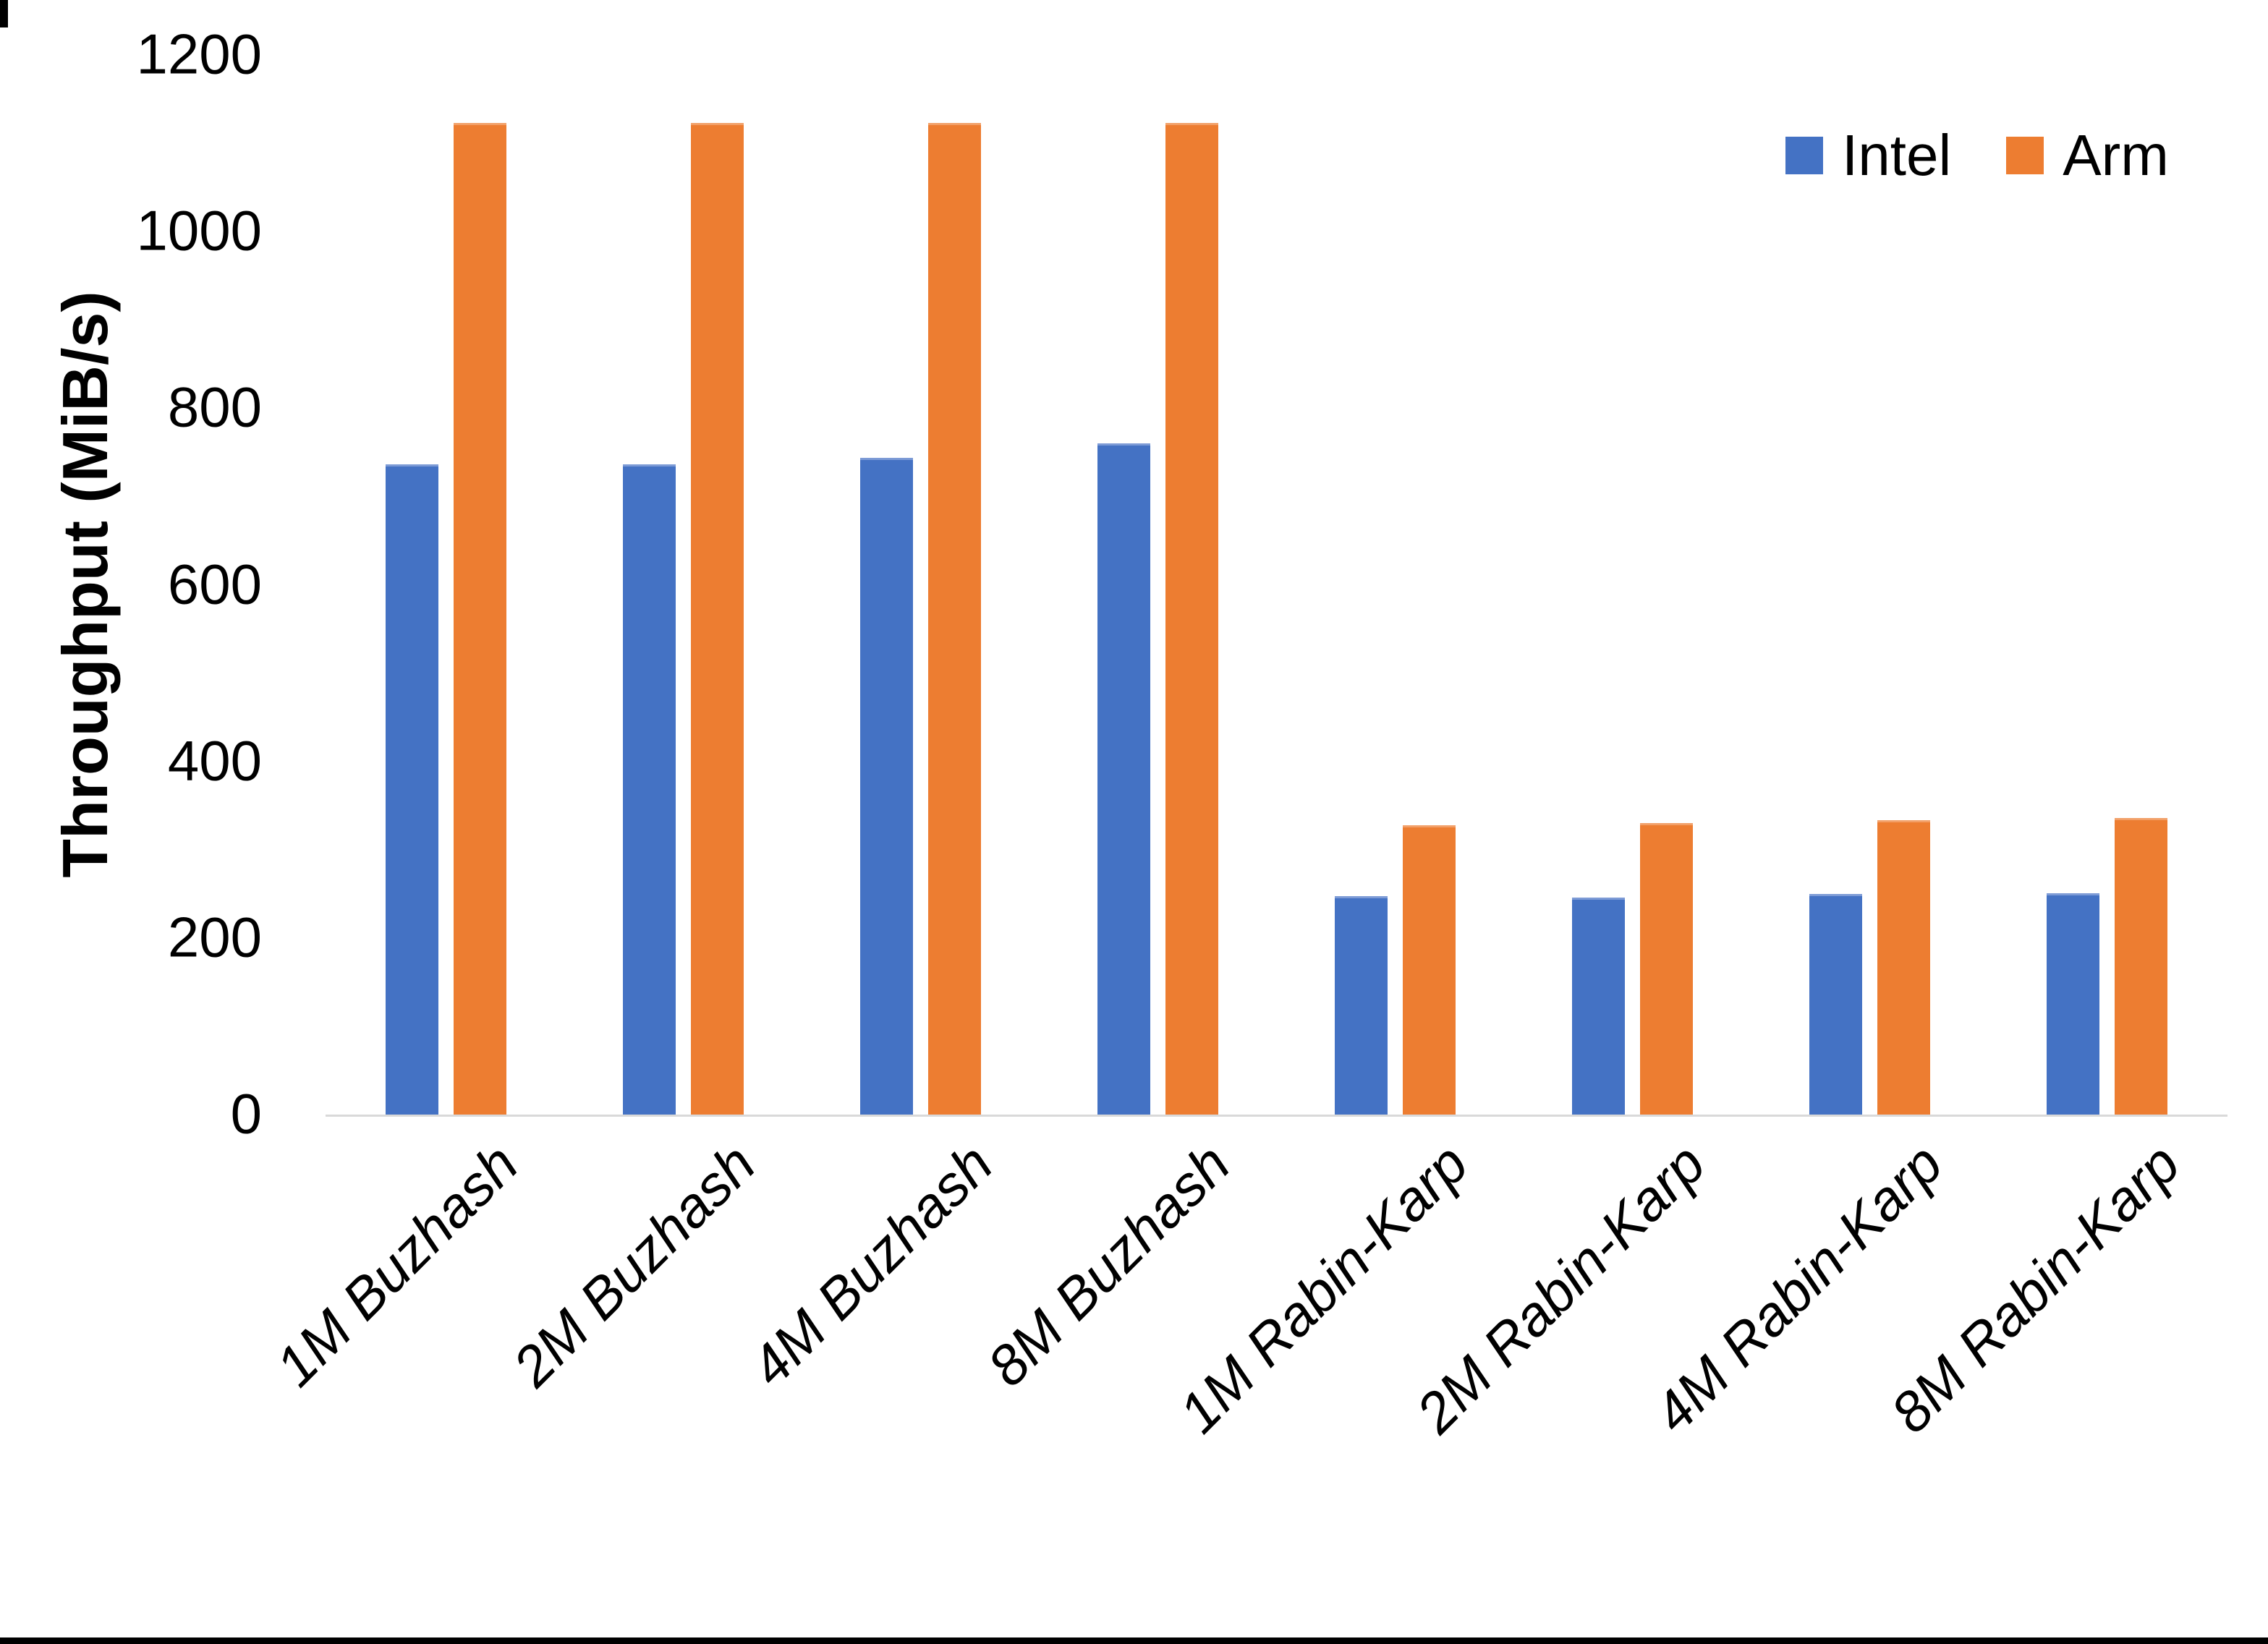 This screenshot has height=1644, width=2268. Describe the element at coordinates (1276, 1116) in the screenshot. I see `x-axis-line` at that location.